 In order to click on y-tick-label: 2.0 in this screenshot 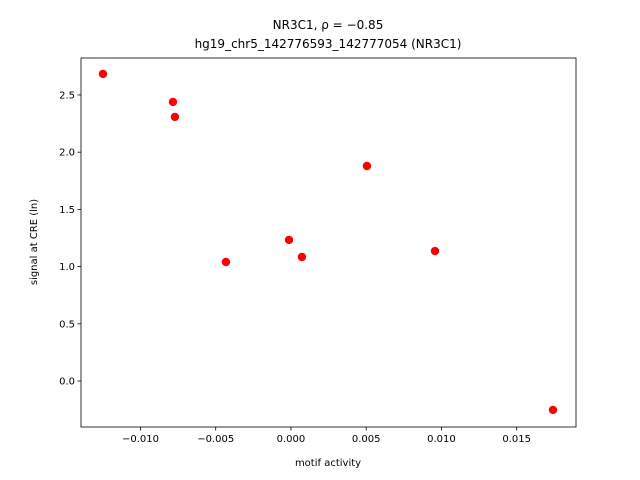, I will do `click(67, 153)`.